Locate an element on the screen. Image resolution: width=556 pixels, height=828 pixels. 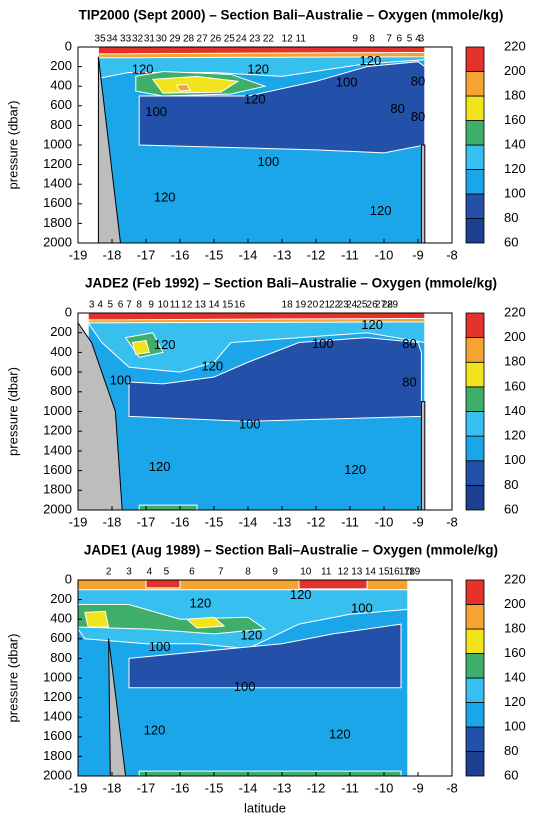
x-axis-label: latitude is located at coordinates (265, 807).